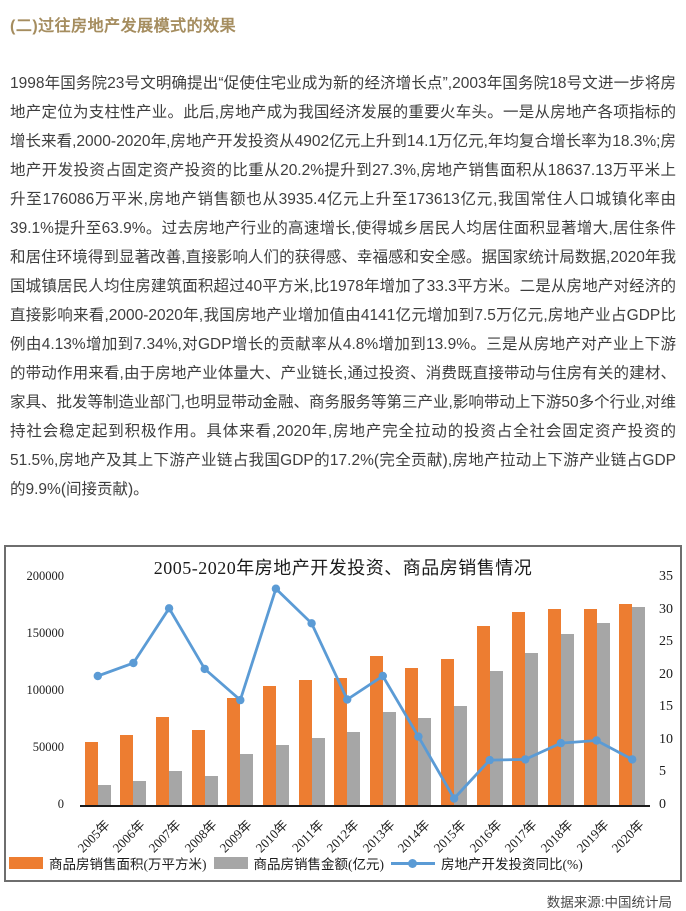 This screenshot has height=911, width=686. Describe the element at coordinates (609, 902) in the screenshot. I see `data-source-note: 数据来源:中国统计局` at that location.